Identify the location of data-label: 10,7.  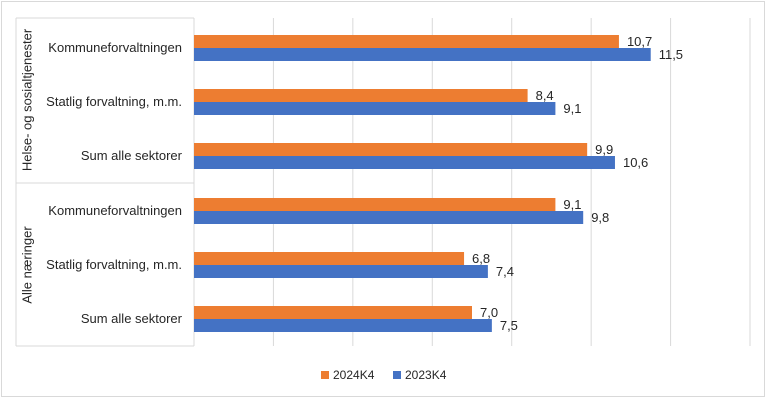
(639, 41).